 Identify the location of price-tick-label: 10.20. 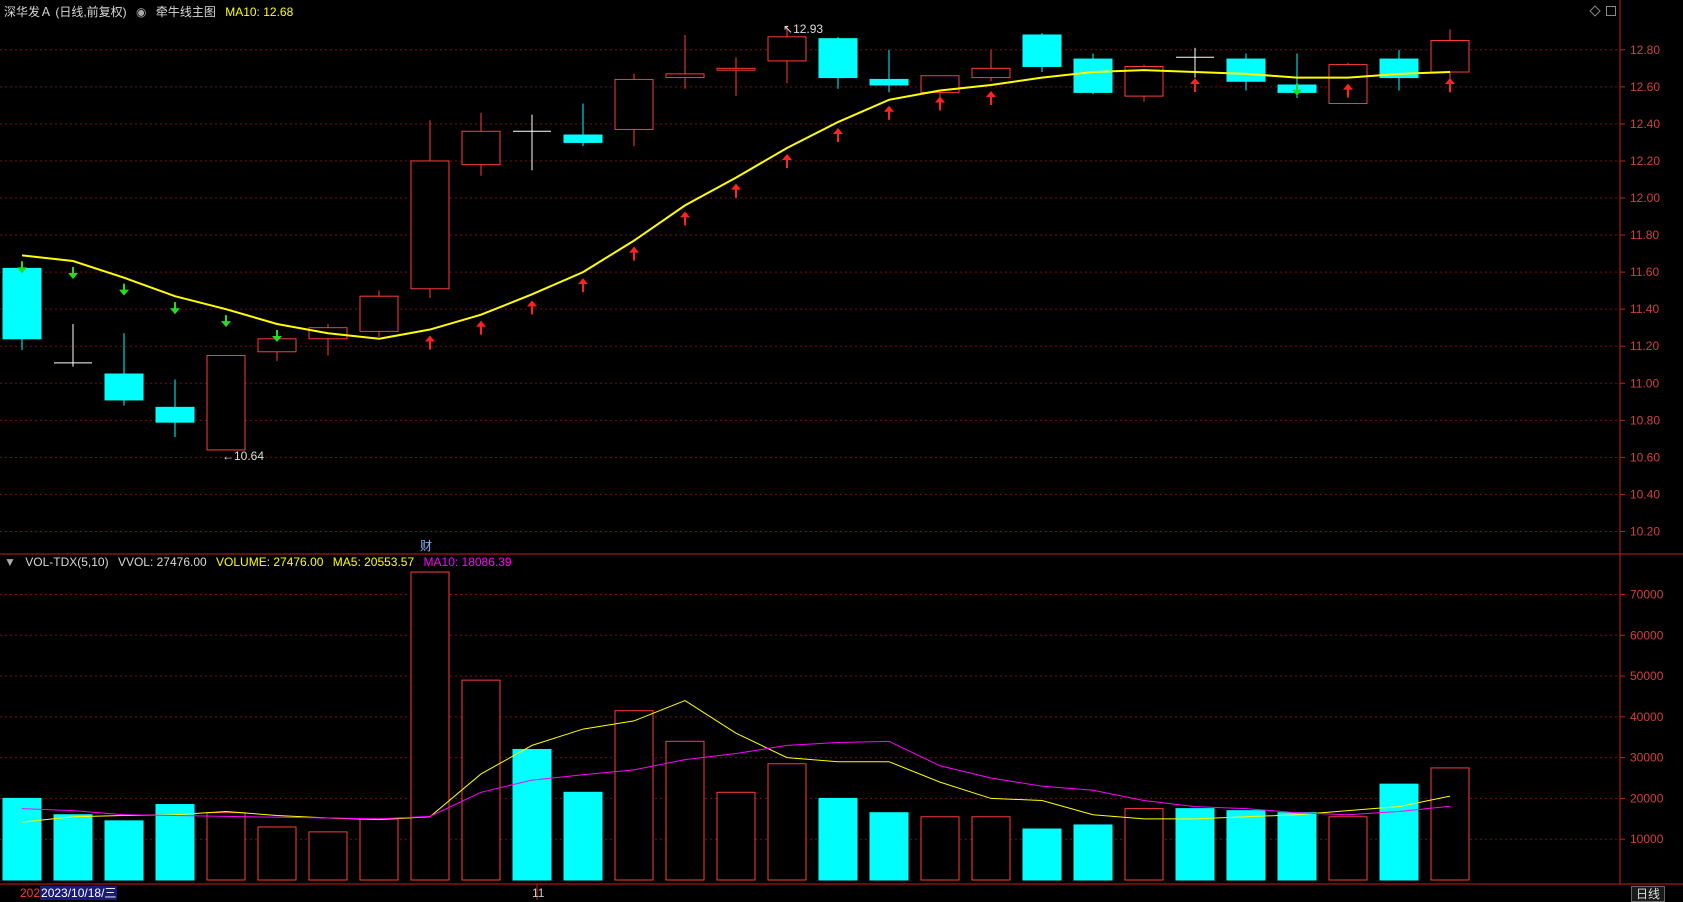
(1645, 531).